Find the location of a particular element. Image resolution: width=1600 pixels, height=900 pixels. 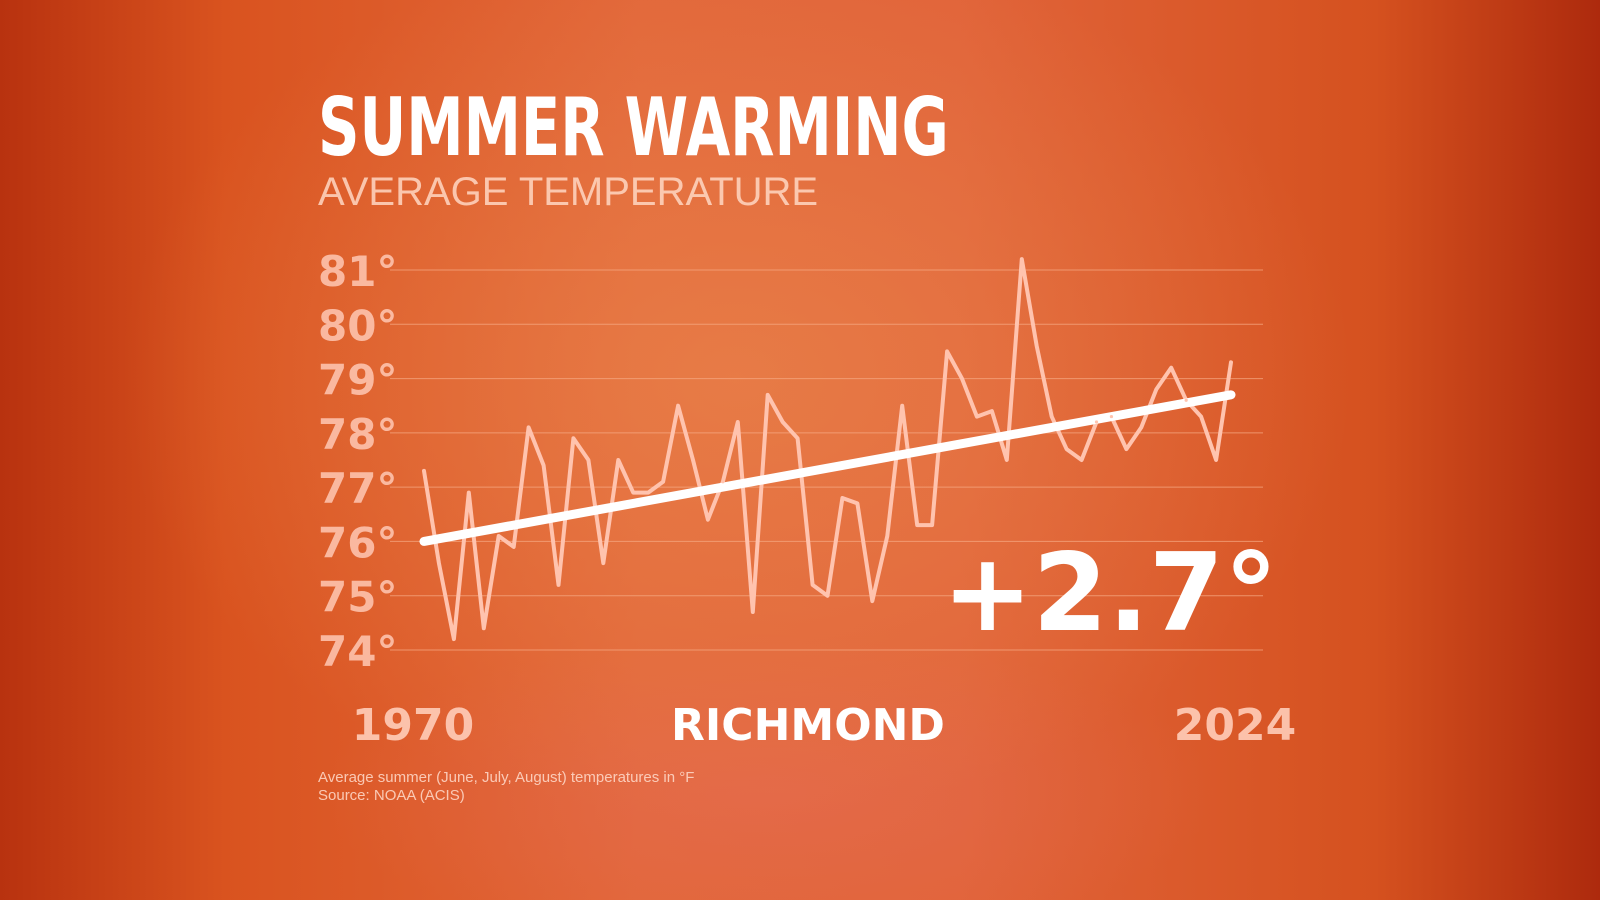

chart-subtitle: AVERAGE TEMPERATURE is located at coordinates (568, 192).